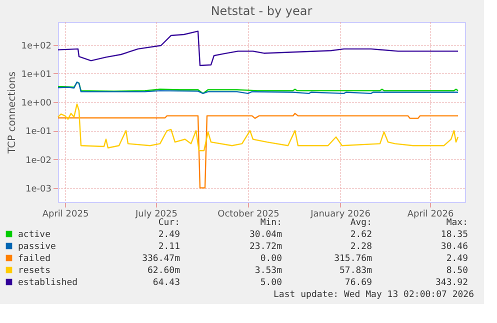 Image resolution: width=497 pixels, height=323 pixels. What do you see at coordinates (451, 283) in the screenshot?
I see `text: 343.92` at bounding box center [451, 283].